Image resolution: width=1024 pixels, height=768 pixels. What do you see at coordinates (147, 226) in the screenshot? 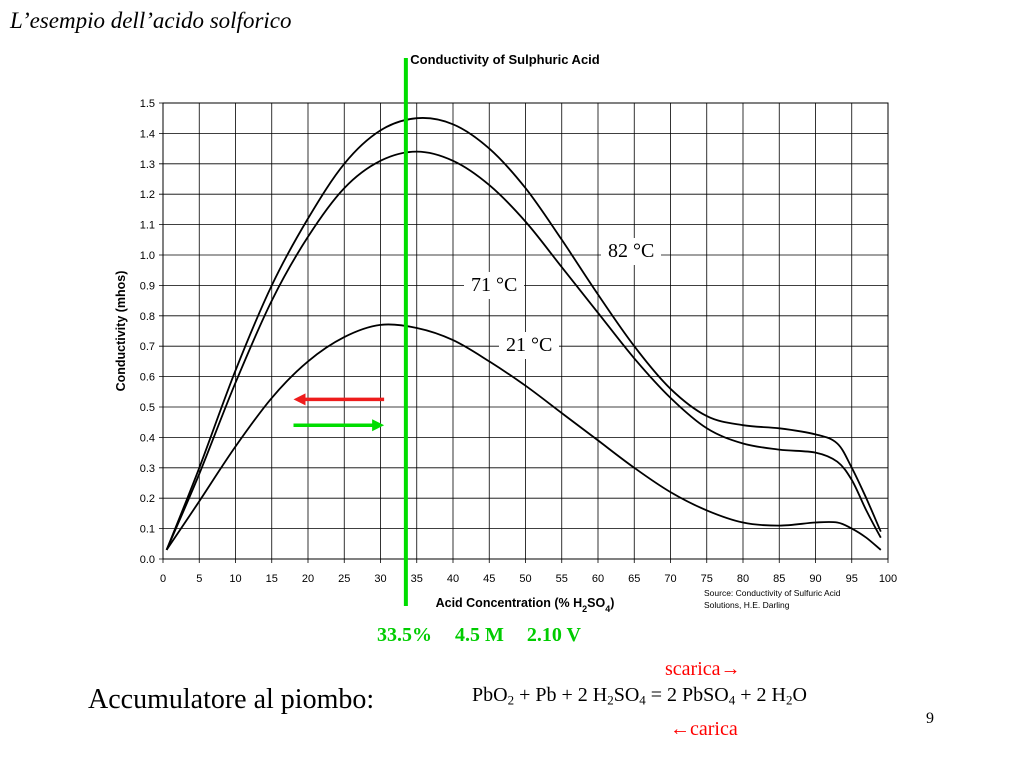
I see `y-tick-label: 1.1` at bounding box center [147, 226].